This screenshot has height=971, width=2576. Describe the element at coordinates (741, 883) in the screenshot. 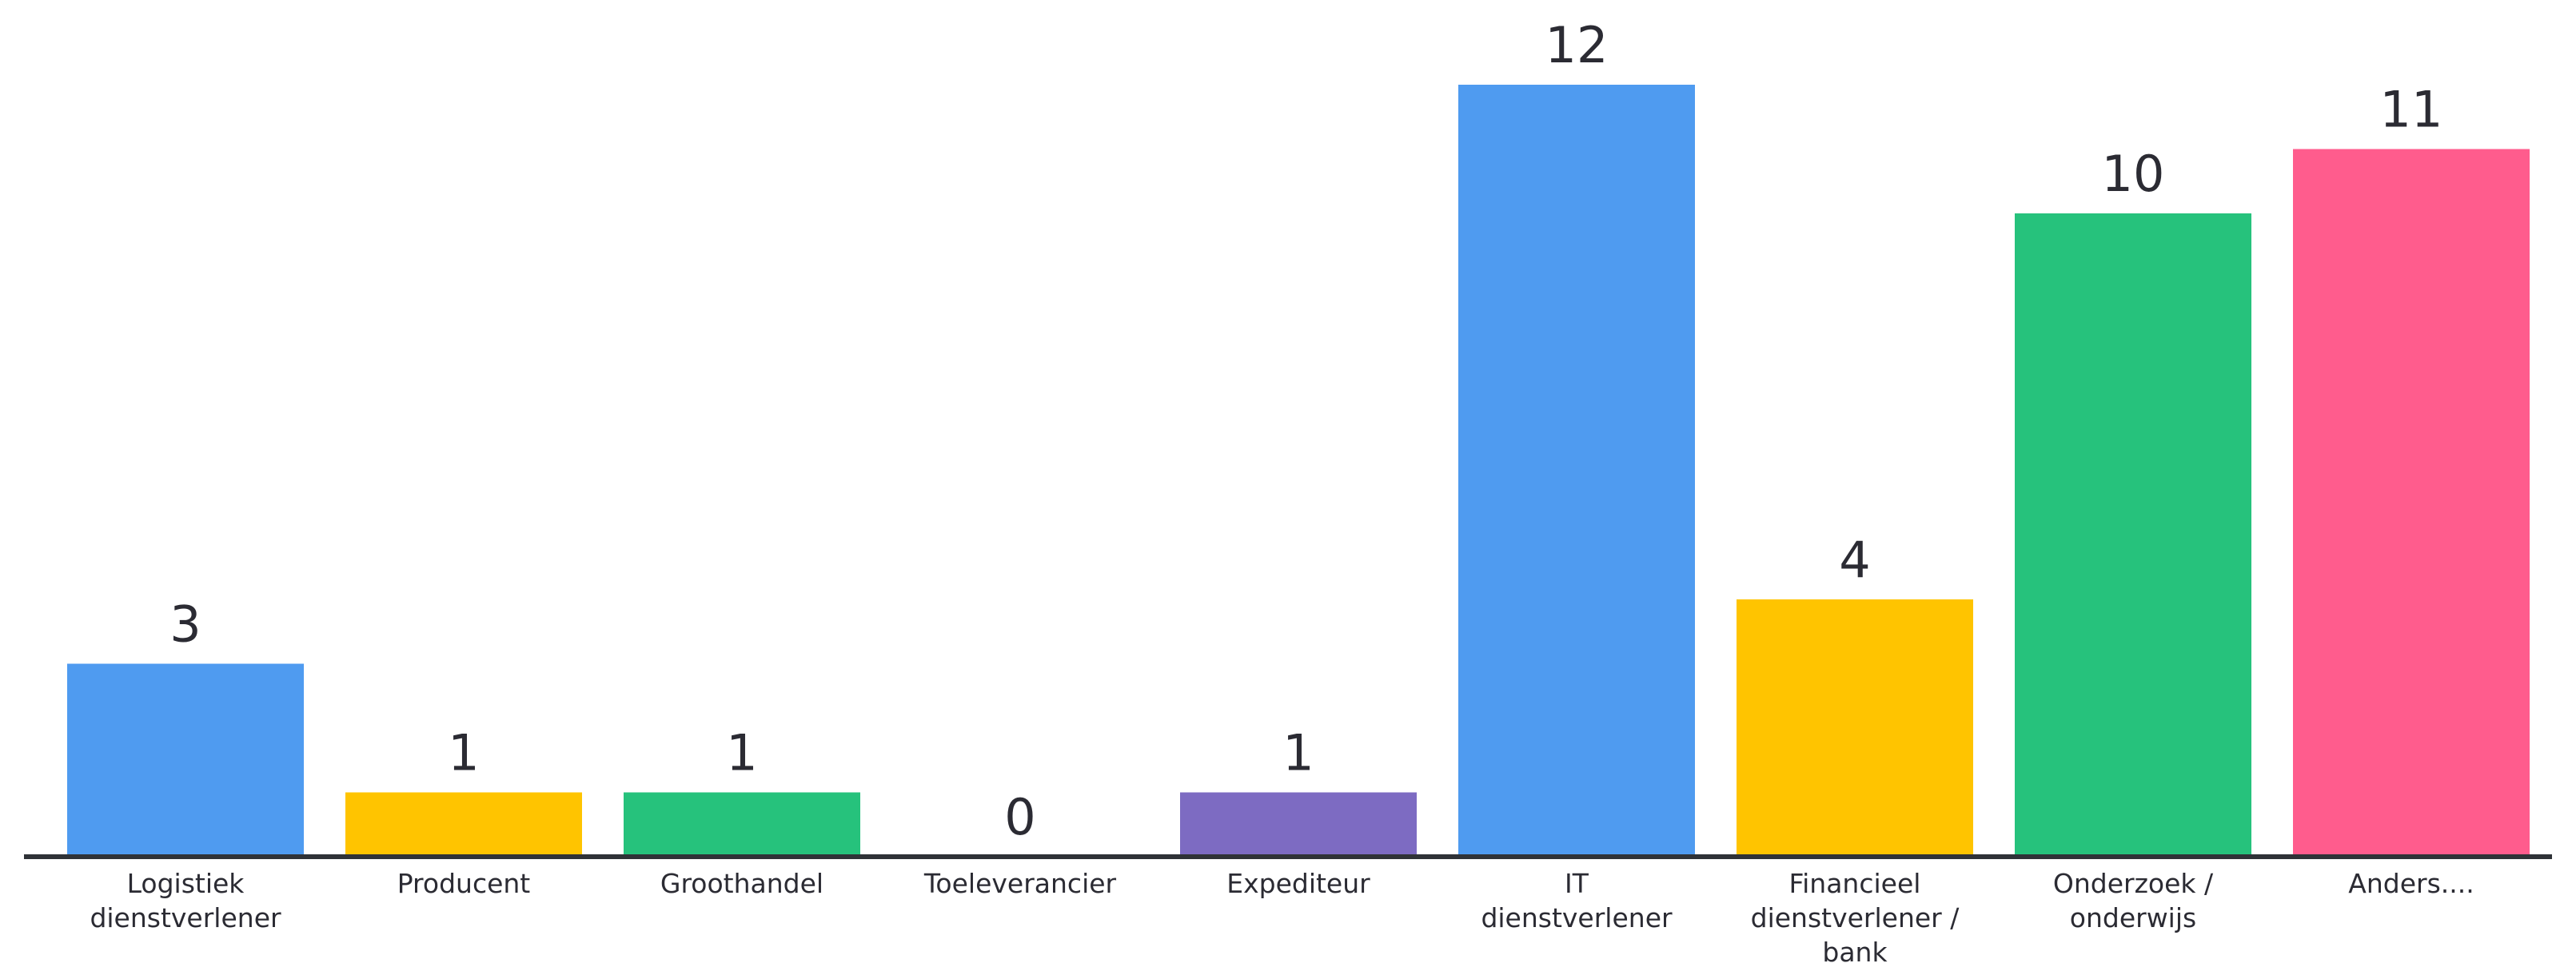

I see `category-label-3: Groothandel` at that location.